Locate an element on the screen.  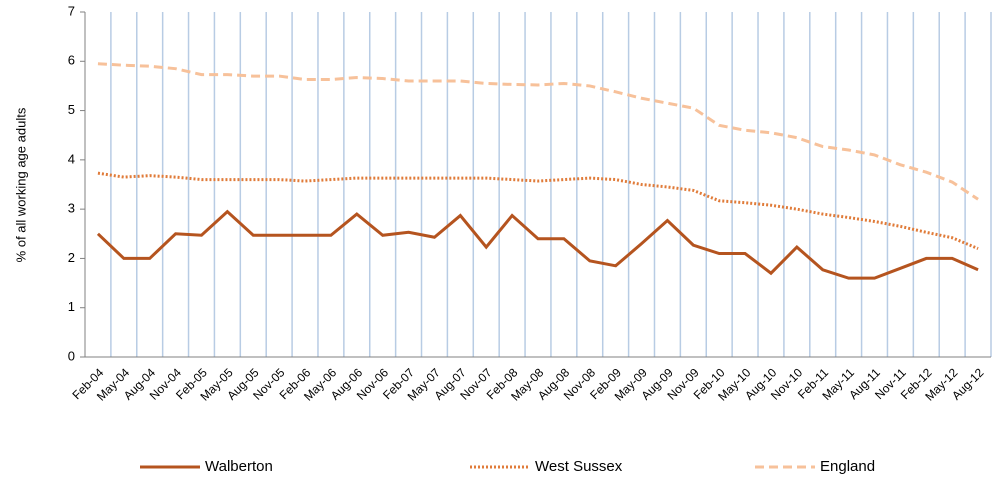
y-tick-label: 5 is located at coordinates (71, 109).